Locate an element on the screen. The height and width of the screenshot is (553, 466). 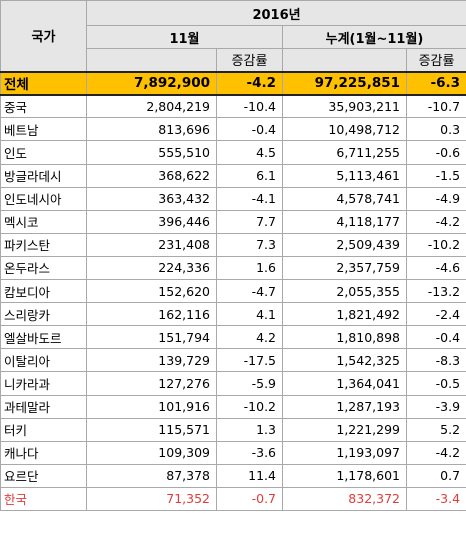
month-change-cell: -5.9 is located at coordinates (249, 383).